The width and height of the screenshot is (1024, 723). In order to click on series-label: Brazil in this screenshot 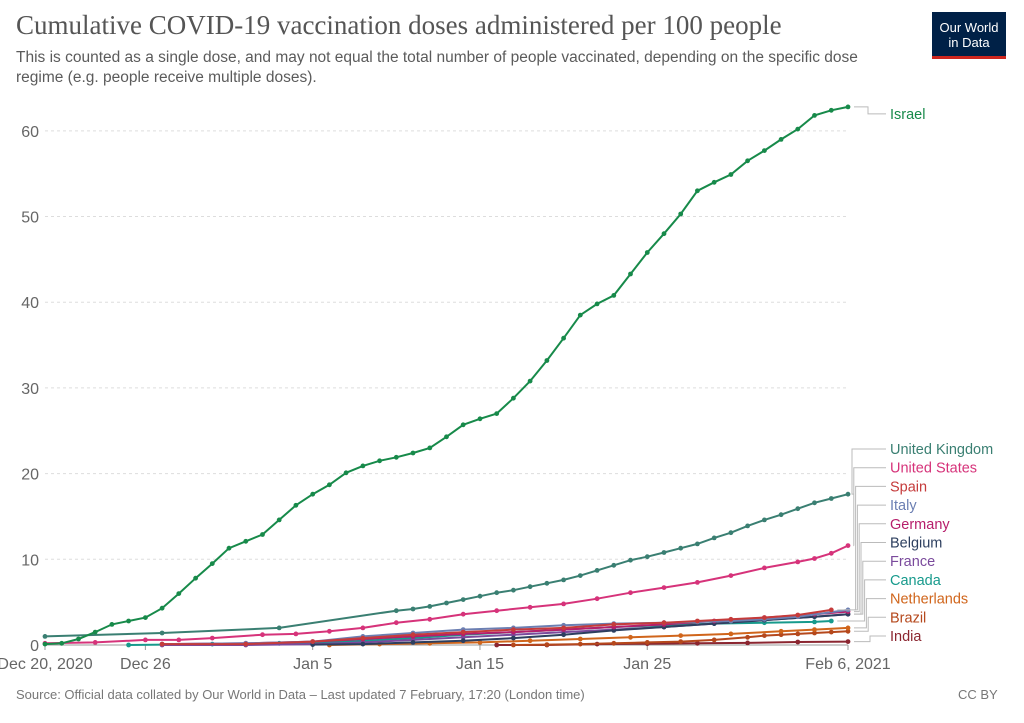, I will do `click(908, 618)`.